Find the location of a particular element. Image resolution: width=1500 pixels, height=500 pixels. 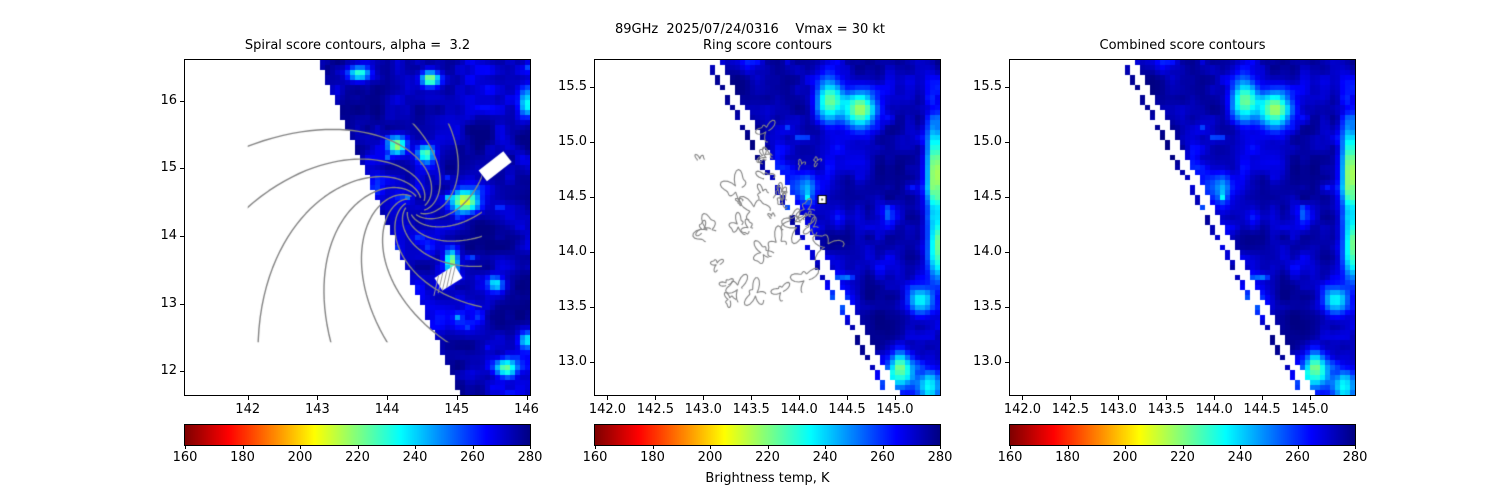

x-tick-label: 145 is located at coordinates (457, 409).